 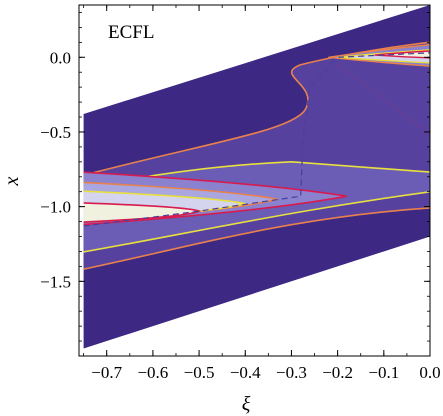 What do you see at coordinates (106, 372) in the screenshot?
I see `x-tick-label: −0.7` at bounding box center [106, 372].